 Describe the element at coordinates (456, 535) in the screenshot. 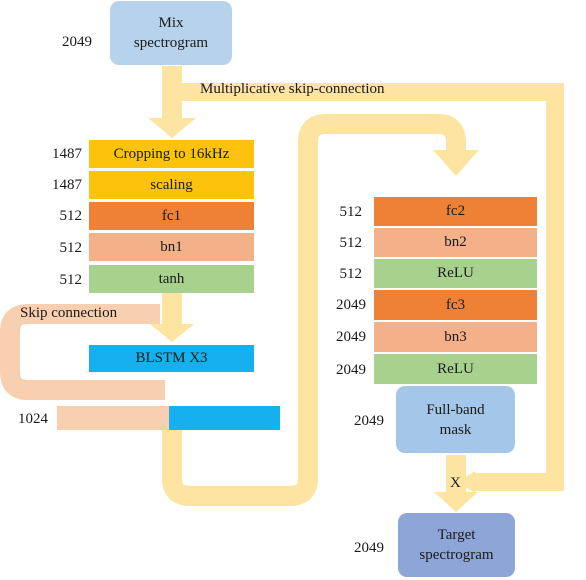

I see `target-line1: Target` at that location.